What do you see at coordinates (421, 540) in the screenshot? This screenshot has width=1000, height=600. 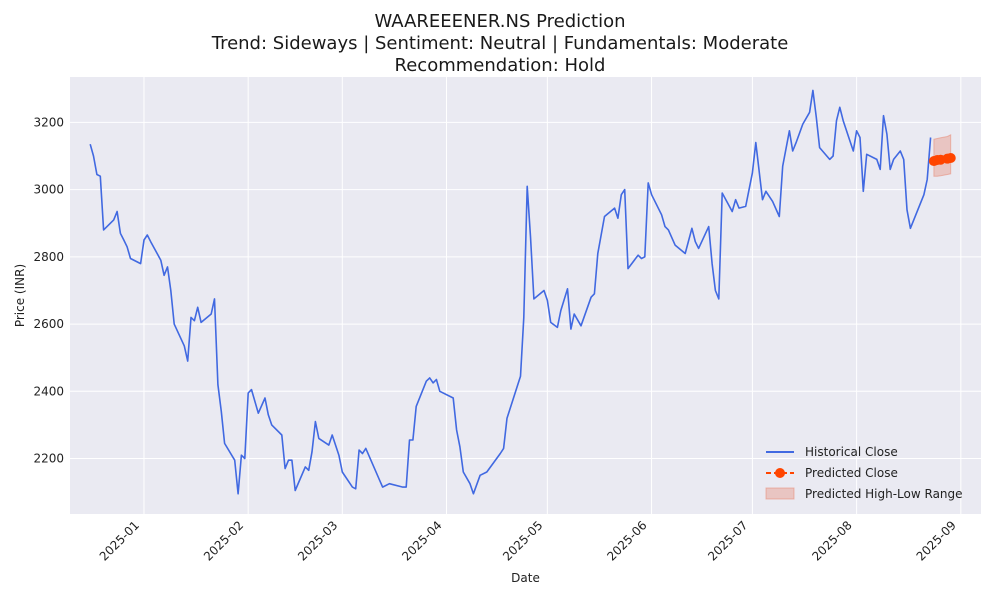 I see `x-tick-label: 2025-04` at bounding box center [421, 540].